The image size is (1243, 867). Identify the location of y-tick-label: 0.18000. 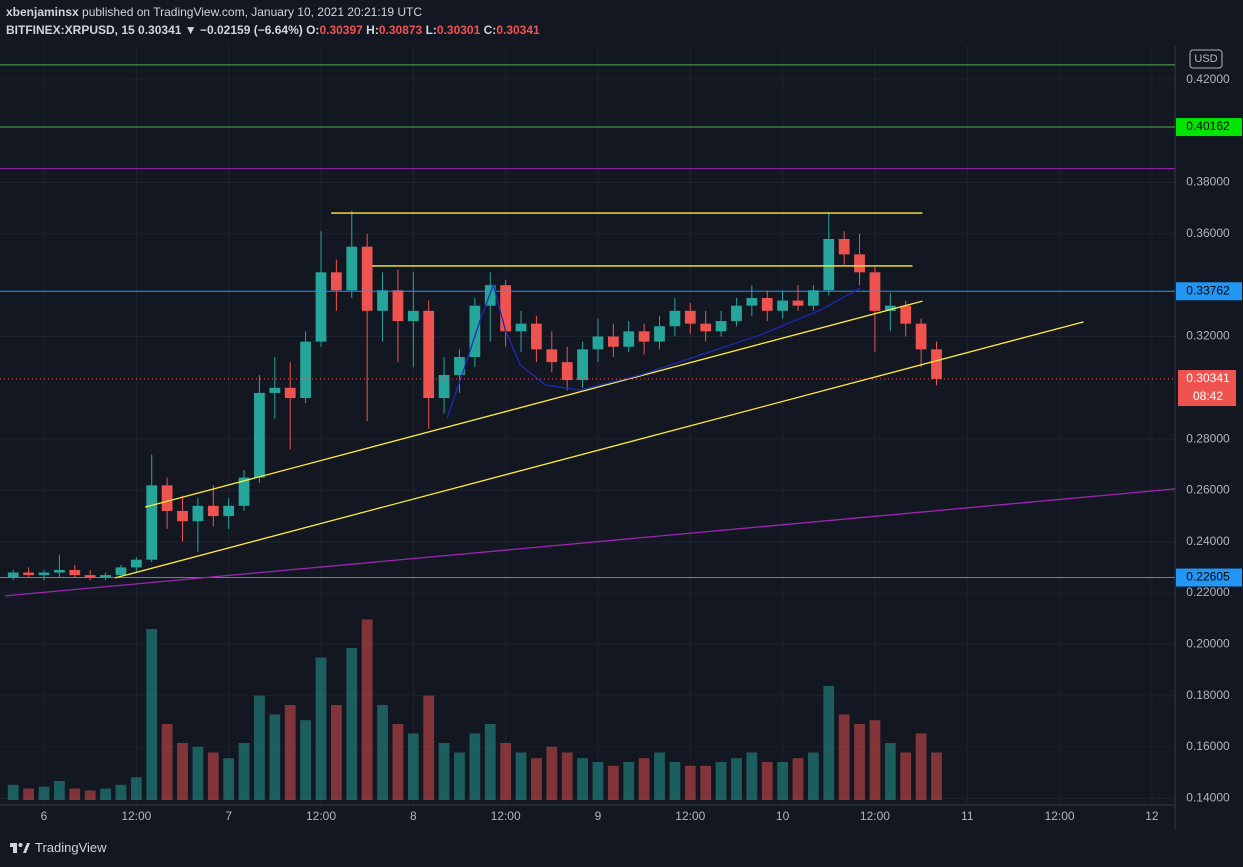
(1208, 695).